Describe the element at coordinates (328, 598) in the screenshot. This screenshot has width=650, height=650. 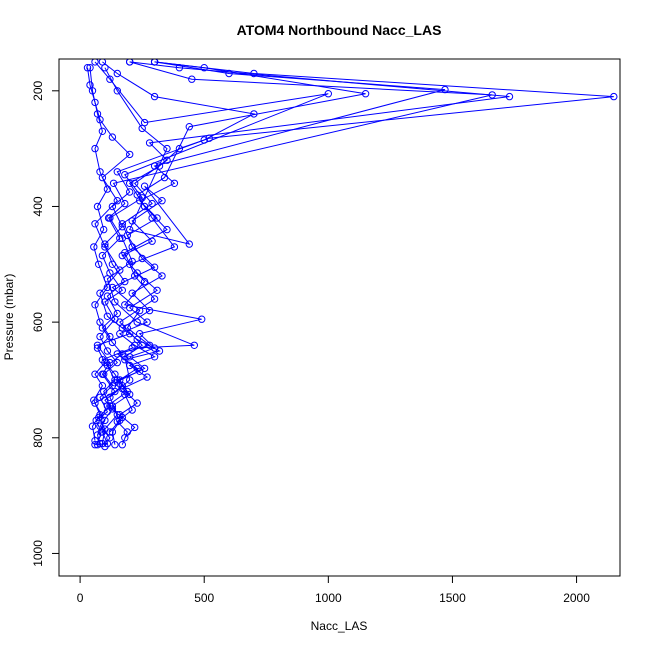
I see `x-tick-label: 1000` at that location.